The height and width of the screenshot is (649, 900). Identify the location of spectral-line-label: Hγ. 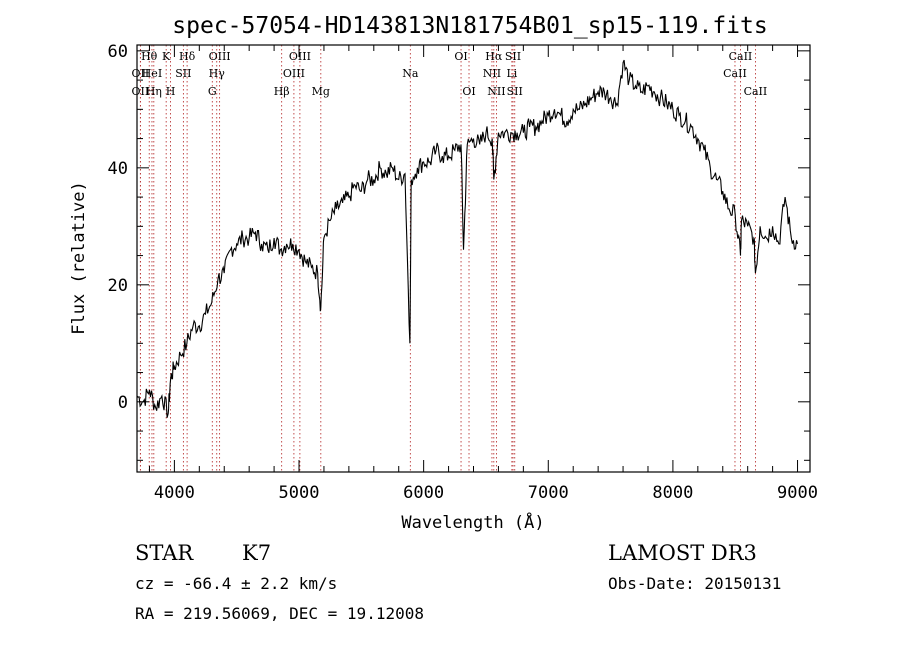
(217, 73).